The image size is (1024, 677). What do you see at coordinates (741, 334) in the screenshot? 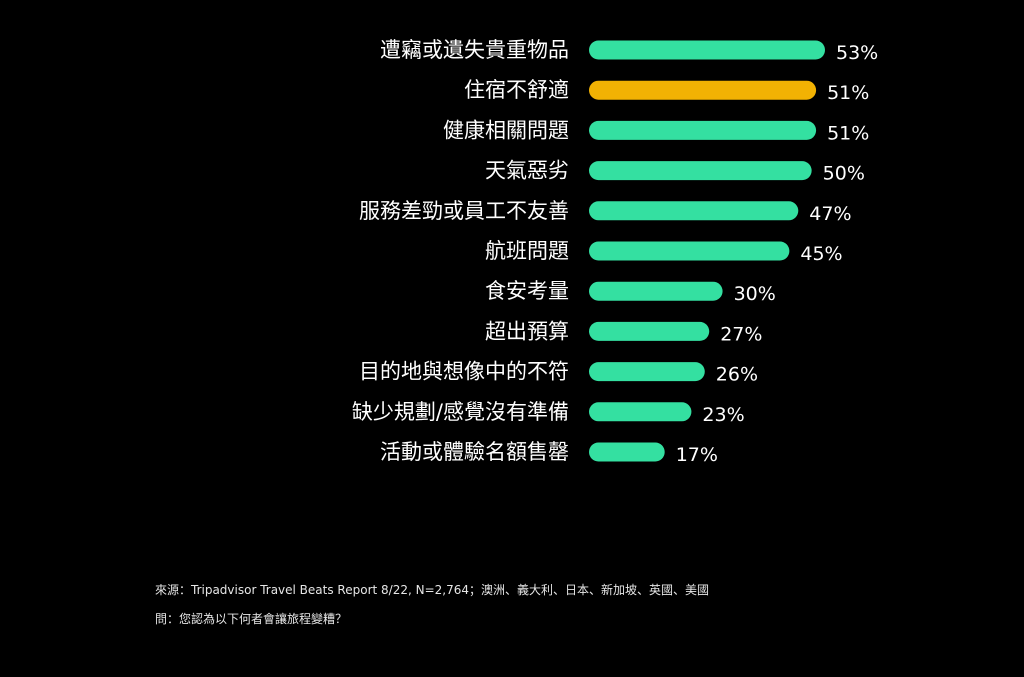
I see `value-label: 27%` at bounding box center [741, 334].